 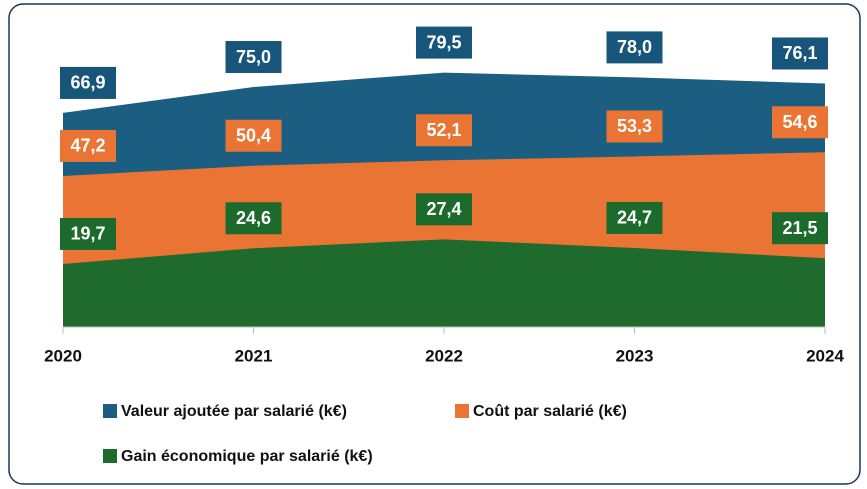 I want to click on value-label: 19,7, so click(x=87, y=234).